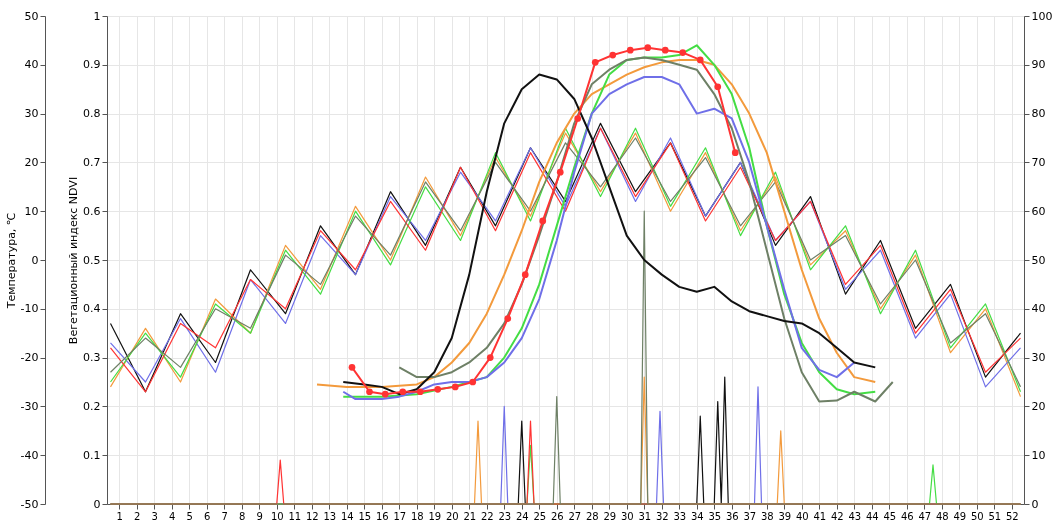 The image size is (1057, 526). I want to click on x-tick-label: 49, so click(960, 516).